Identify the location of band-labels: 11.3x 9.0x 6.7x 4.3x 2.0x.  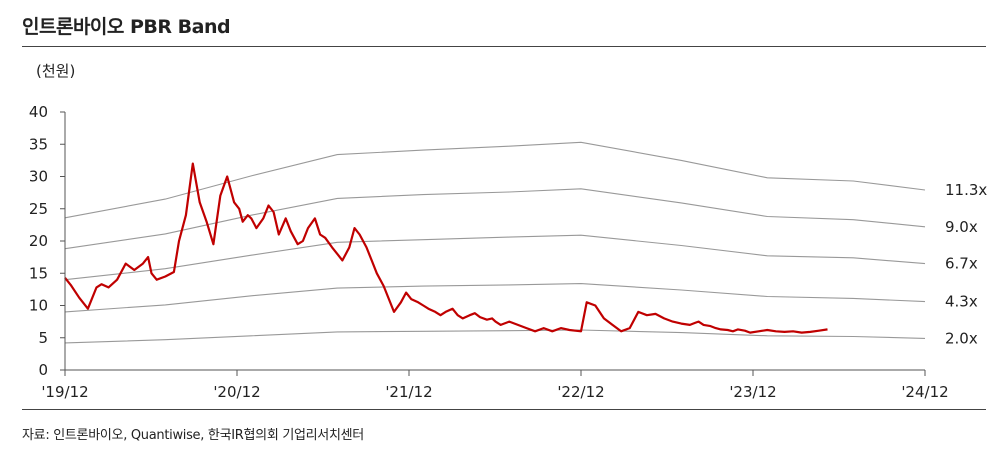
(966, 264).